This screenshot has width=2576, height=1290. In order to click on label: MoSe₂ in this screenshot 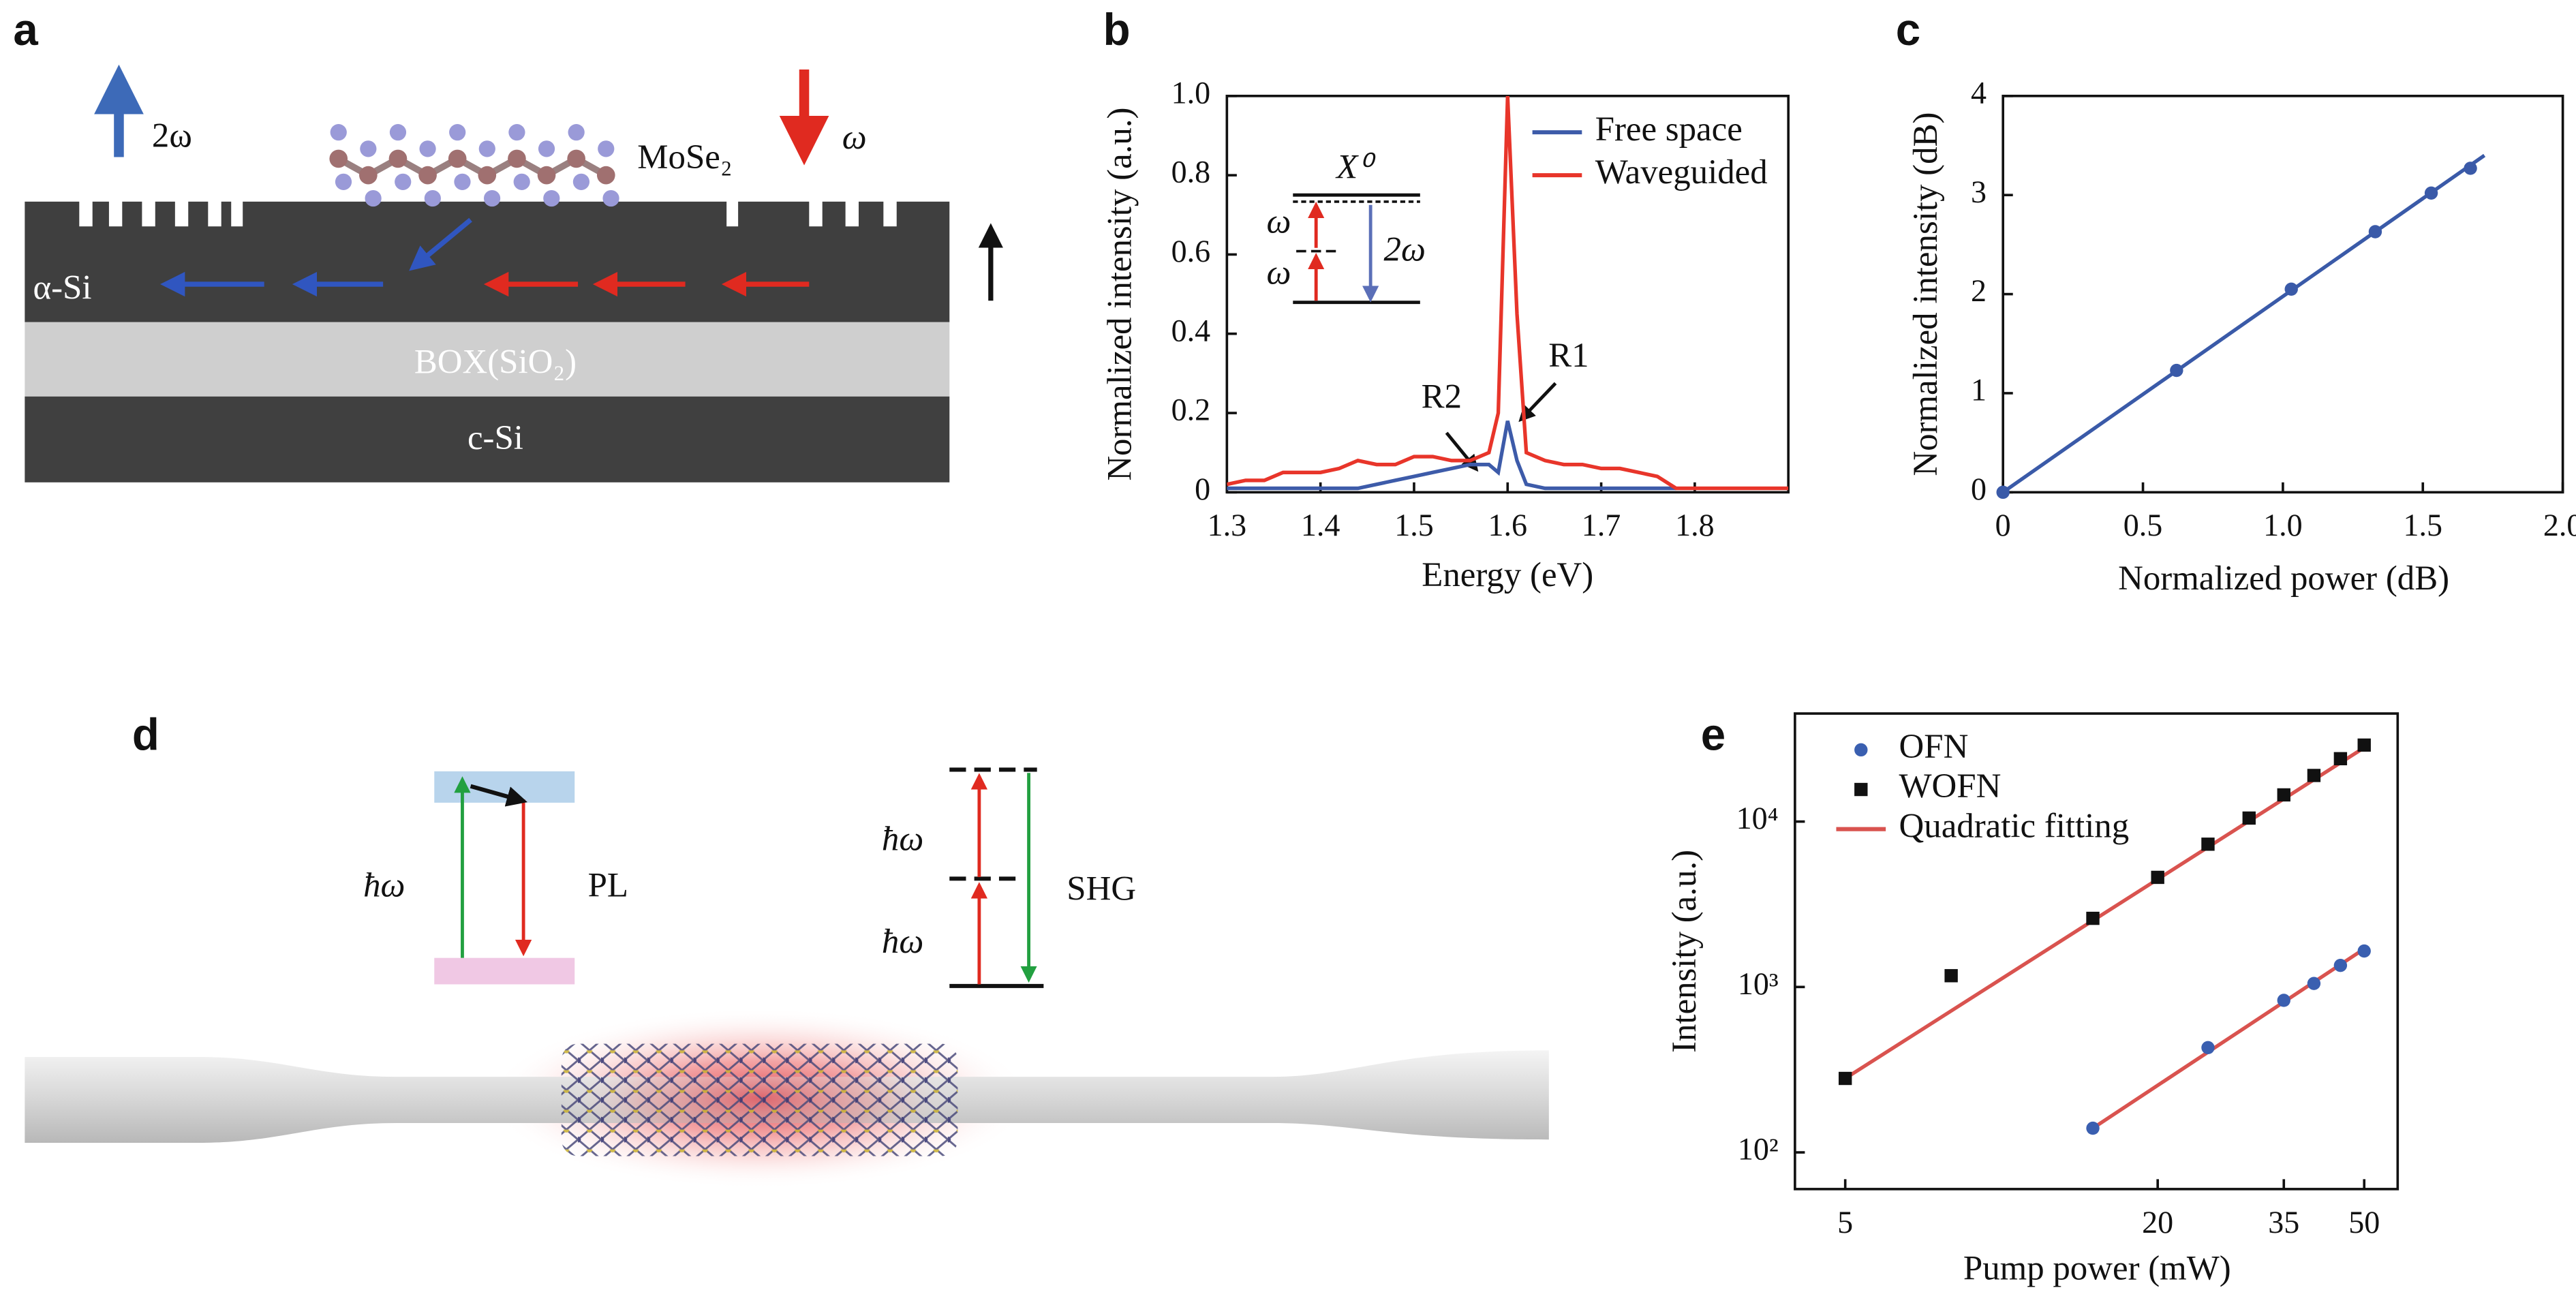, I will do `click(684, 157)`.